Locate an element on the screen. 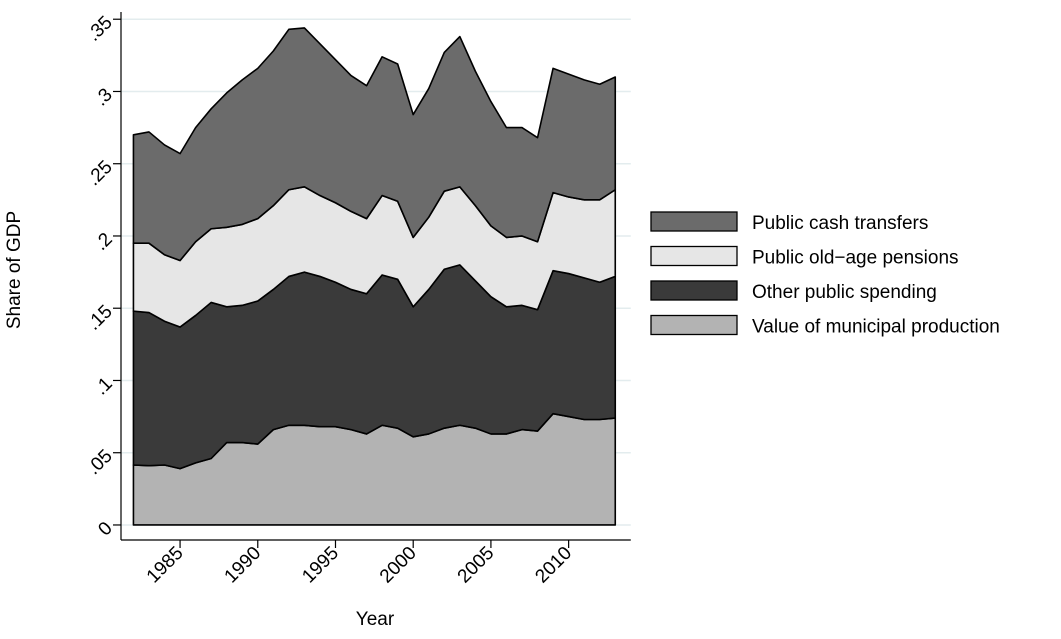 The width and height of the screenshot is (1061, 639). legend-label: Other public spending is located at coordinates (844, 292).